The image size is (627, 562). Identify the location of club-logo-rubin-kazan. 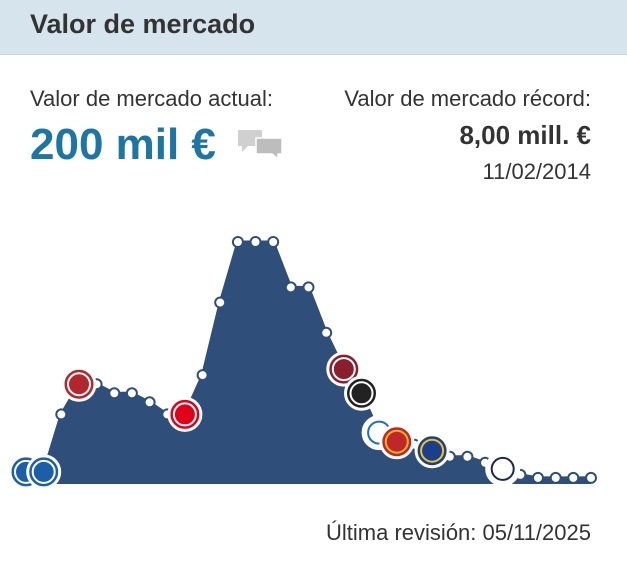
(344, 369).